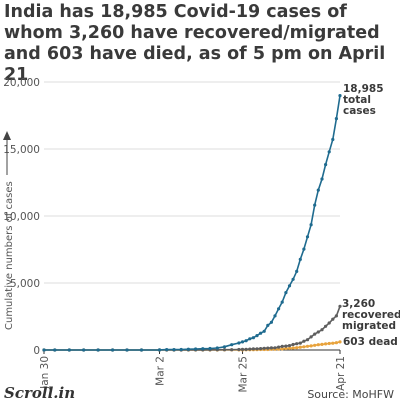 The height and width of the screenshot is (405, 400). Describe the element at coordinates (161, 371) in the screenshot. I see `x-tick-label: Mar 2` at that location.